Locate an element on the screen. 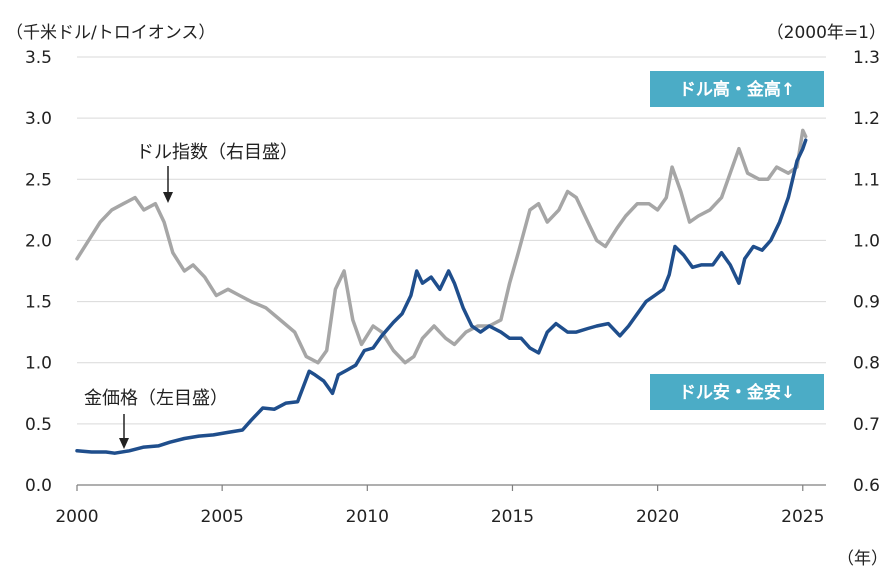 Image resolution: width=892 pixels, height=582 pixels. right-tick-label: 1.0 is located at coordinates (866, 241).